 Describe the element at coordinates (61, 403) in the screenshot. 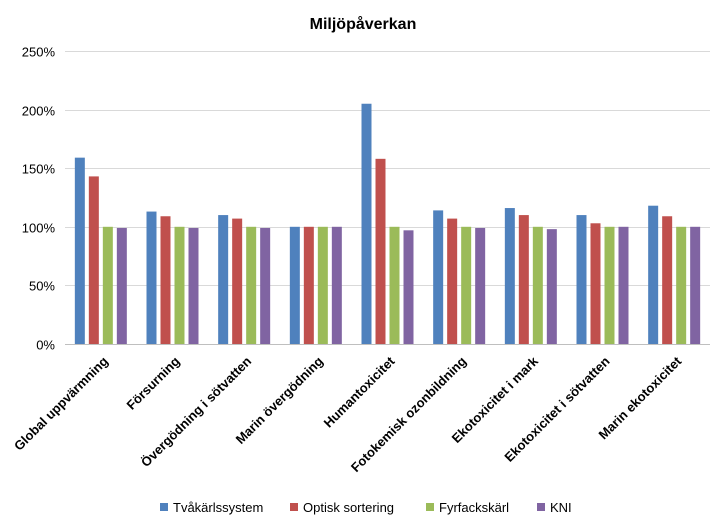

I see `x-category-label: Global uppvärmning` at that location.